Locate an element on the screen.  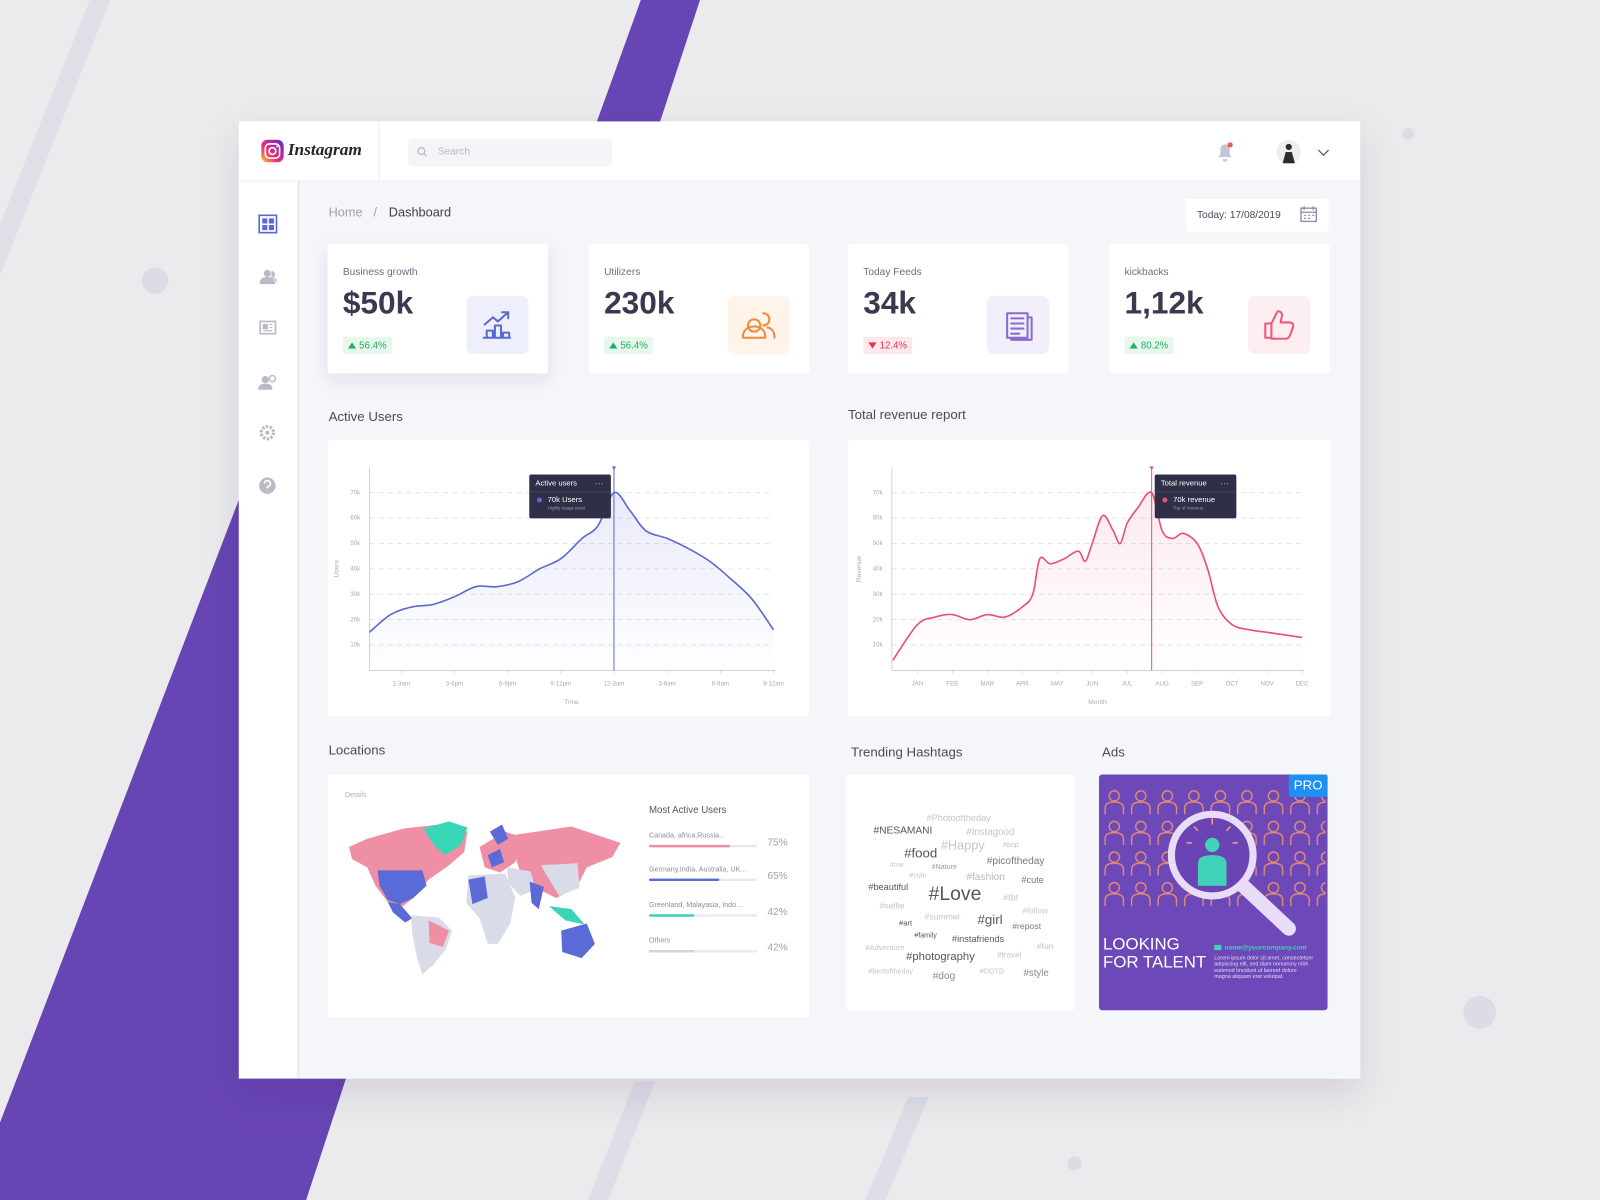
nav-dashboard is located at coordinates (268, 224).